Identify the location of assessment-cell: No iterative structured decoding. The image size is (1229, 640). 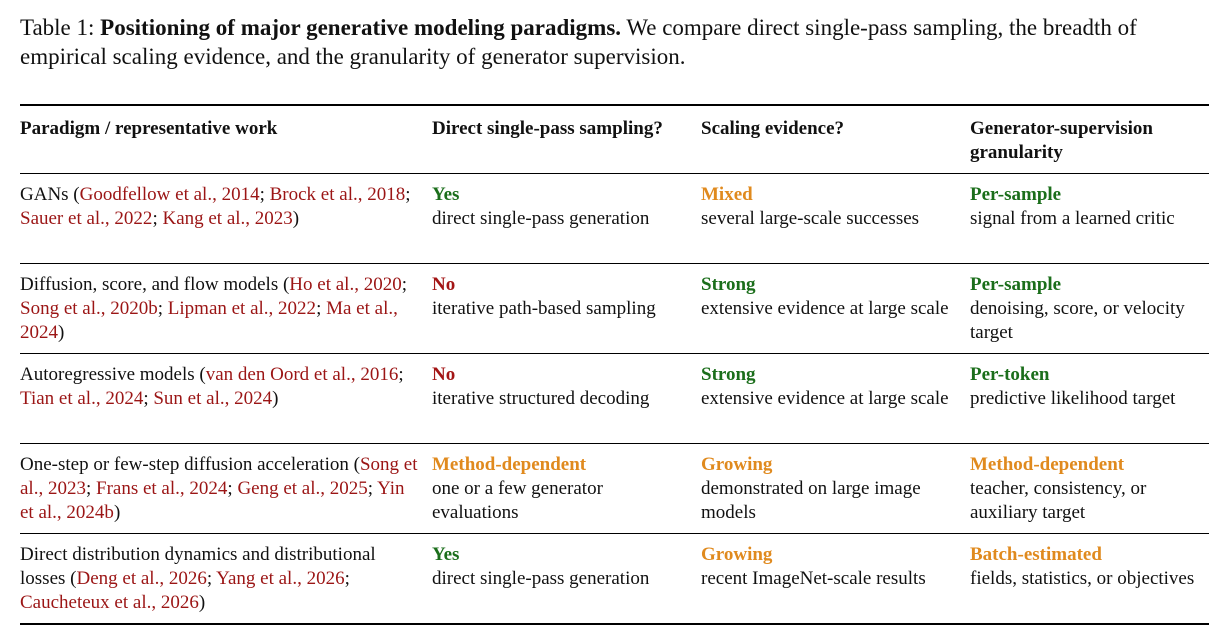
(566, 399).